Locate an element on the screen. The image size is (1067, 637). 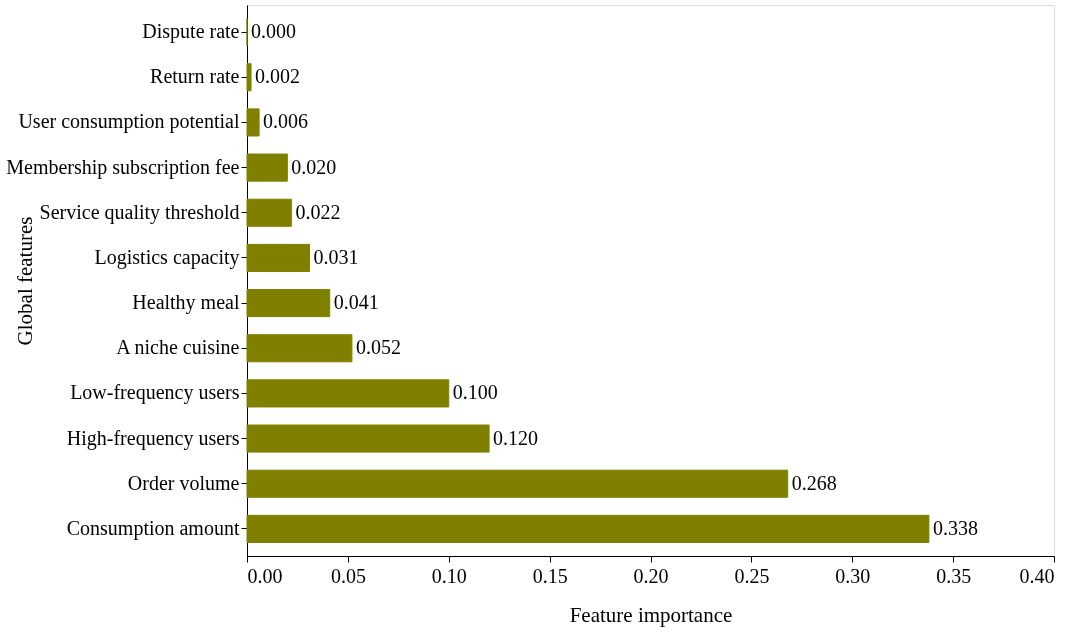
y-tick-label: Membership subscription fee is located at coordinates (123, 167).